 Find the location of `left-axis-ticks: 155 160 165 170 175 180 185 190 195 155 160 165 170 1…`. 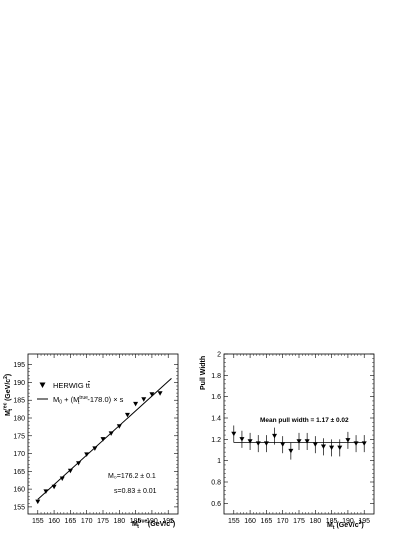

left-axis-ticks: 155 160 165 170 175 180 185 190 195 155 160 165 170 1… is located at coordinates (95, 439).